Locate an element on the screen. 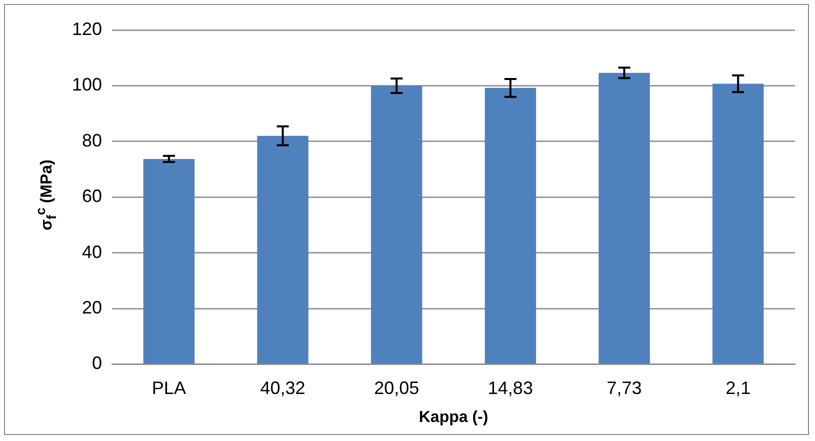  y-tick-label: 60 is located at coordinates (92, 196).